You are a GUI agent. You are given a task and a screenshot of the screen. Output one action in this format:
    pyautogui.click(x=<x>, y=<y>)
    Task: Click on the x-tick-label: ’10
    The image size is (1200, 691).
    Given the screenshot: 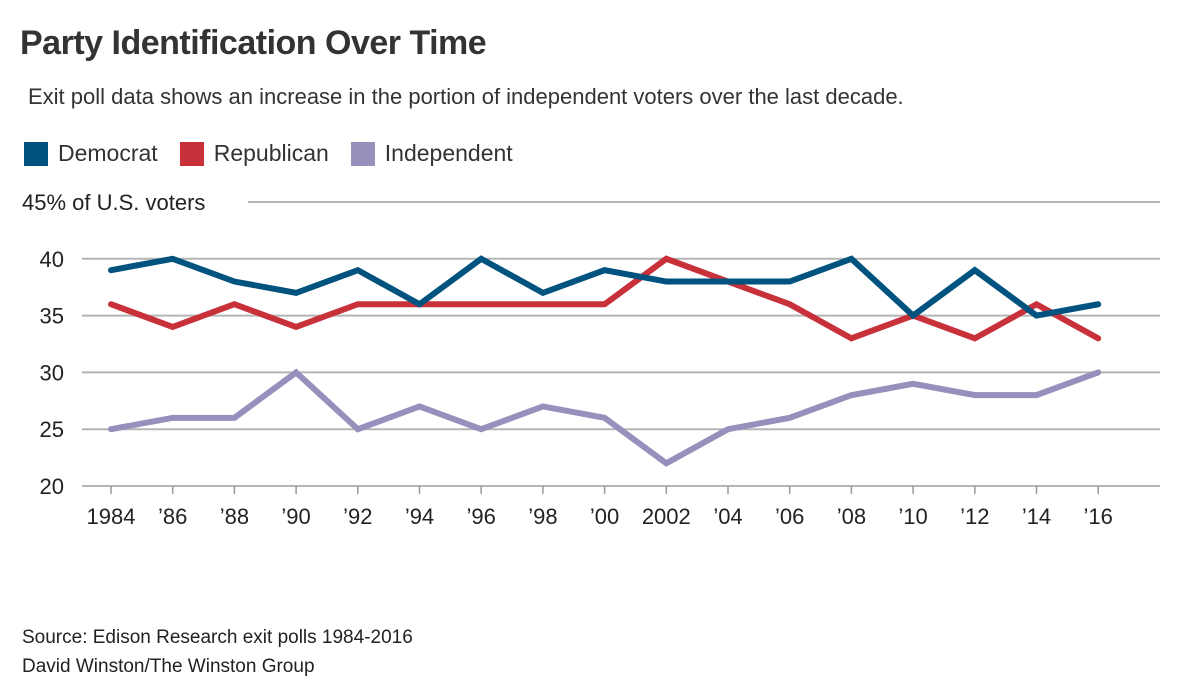 What is the action you would take?
    pyautogui.click(x=912, y=516)
    